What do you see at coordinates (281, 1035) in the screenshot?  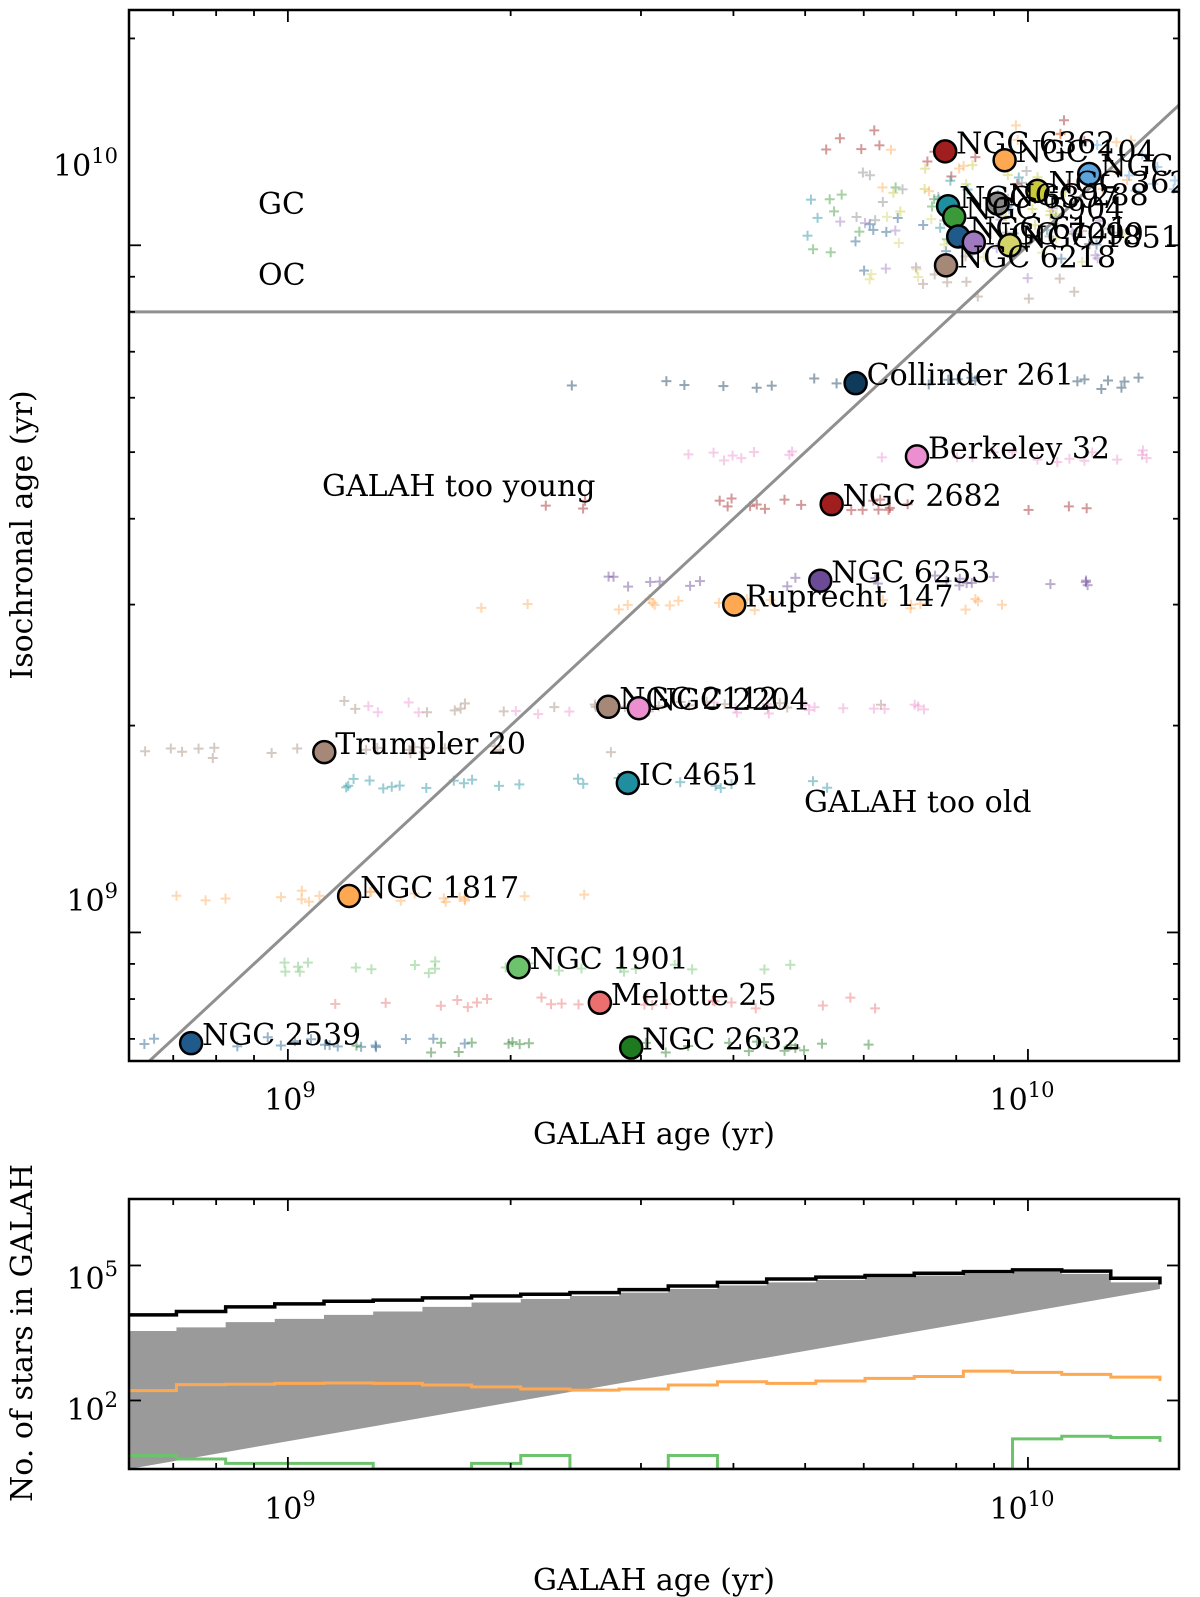 I see `cluster-label-ngc-2539: NGC 2539` at bounding box center [281, 1035].